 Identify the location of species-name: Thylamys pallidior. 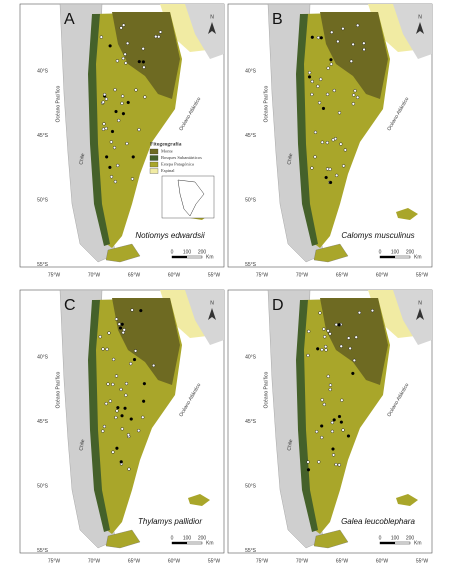
(170, 521).